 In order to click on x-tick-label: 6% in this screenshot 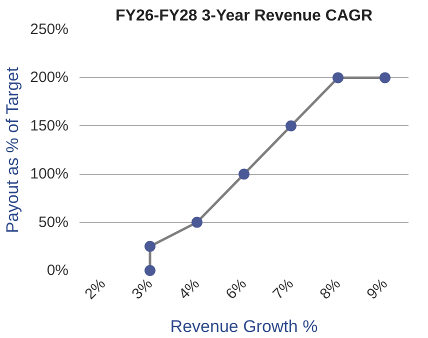, I will do `click(236, 289)`.